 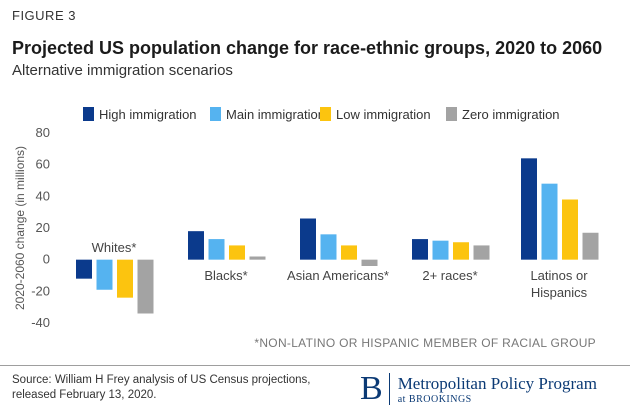 I want to click on category-label: Blacks*, so click(x=225, y=275).